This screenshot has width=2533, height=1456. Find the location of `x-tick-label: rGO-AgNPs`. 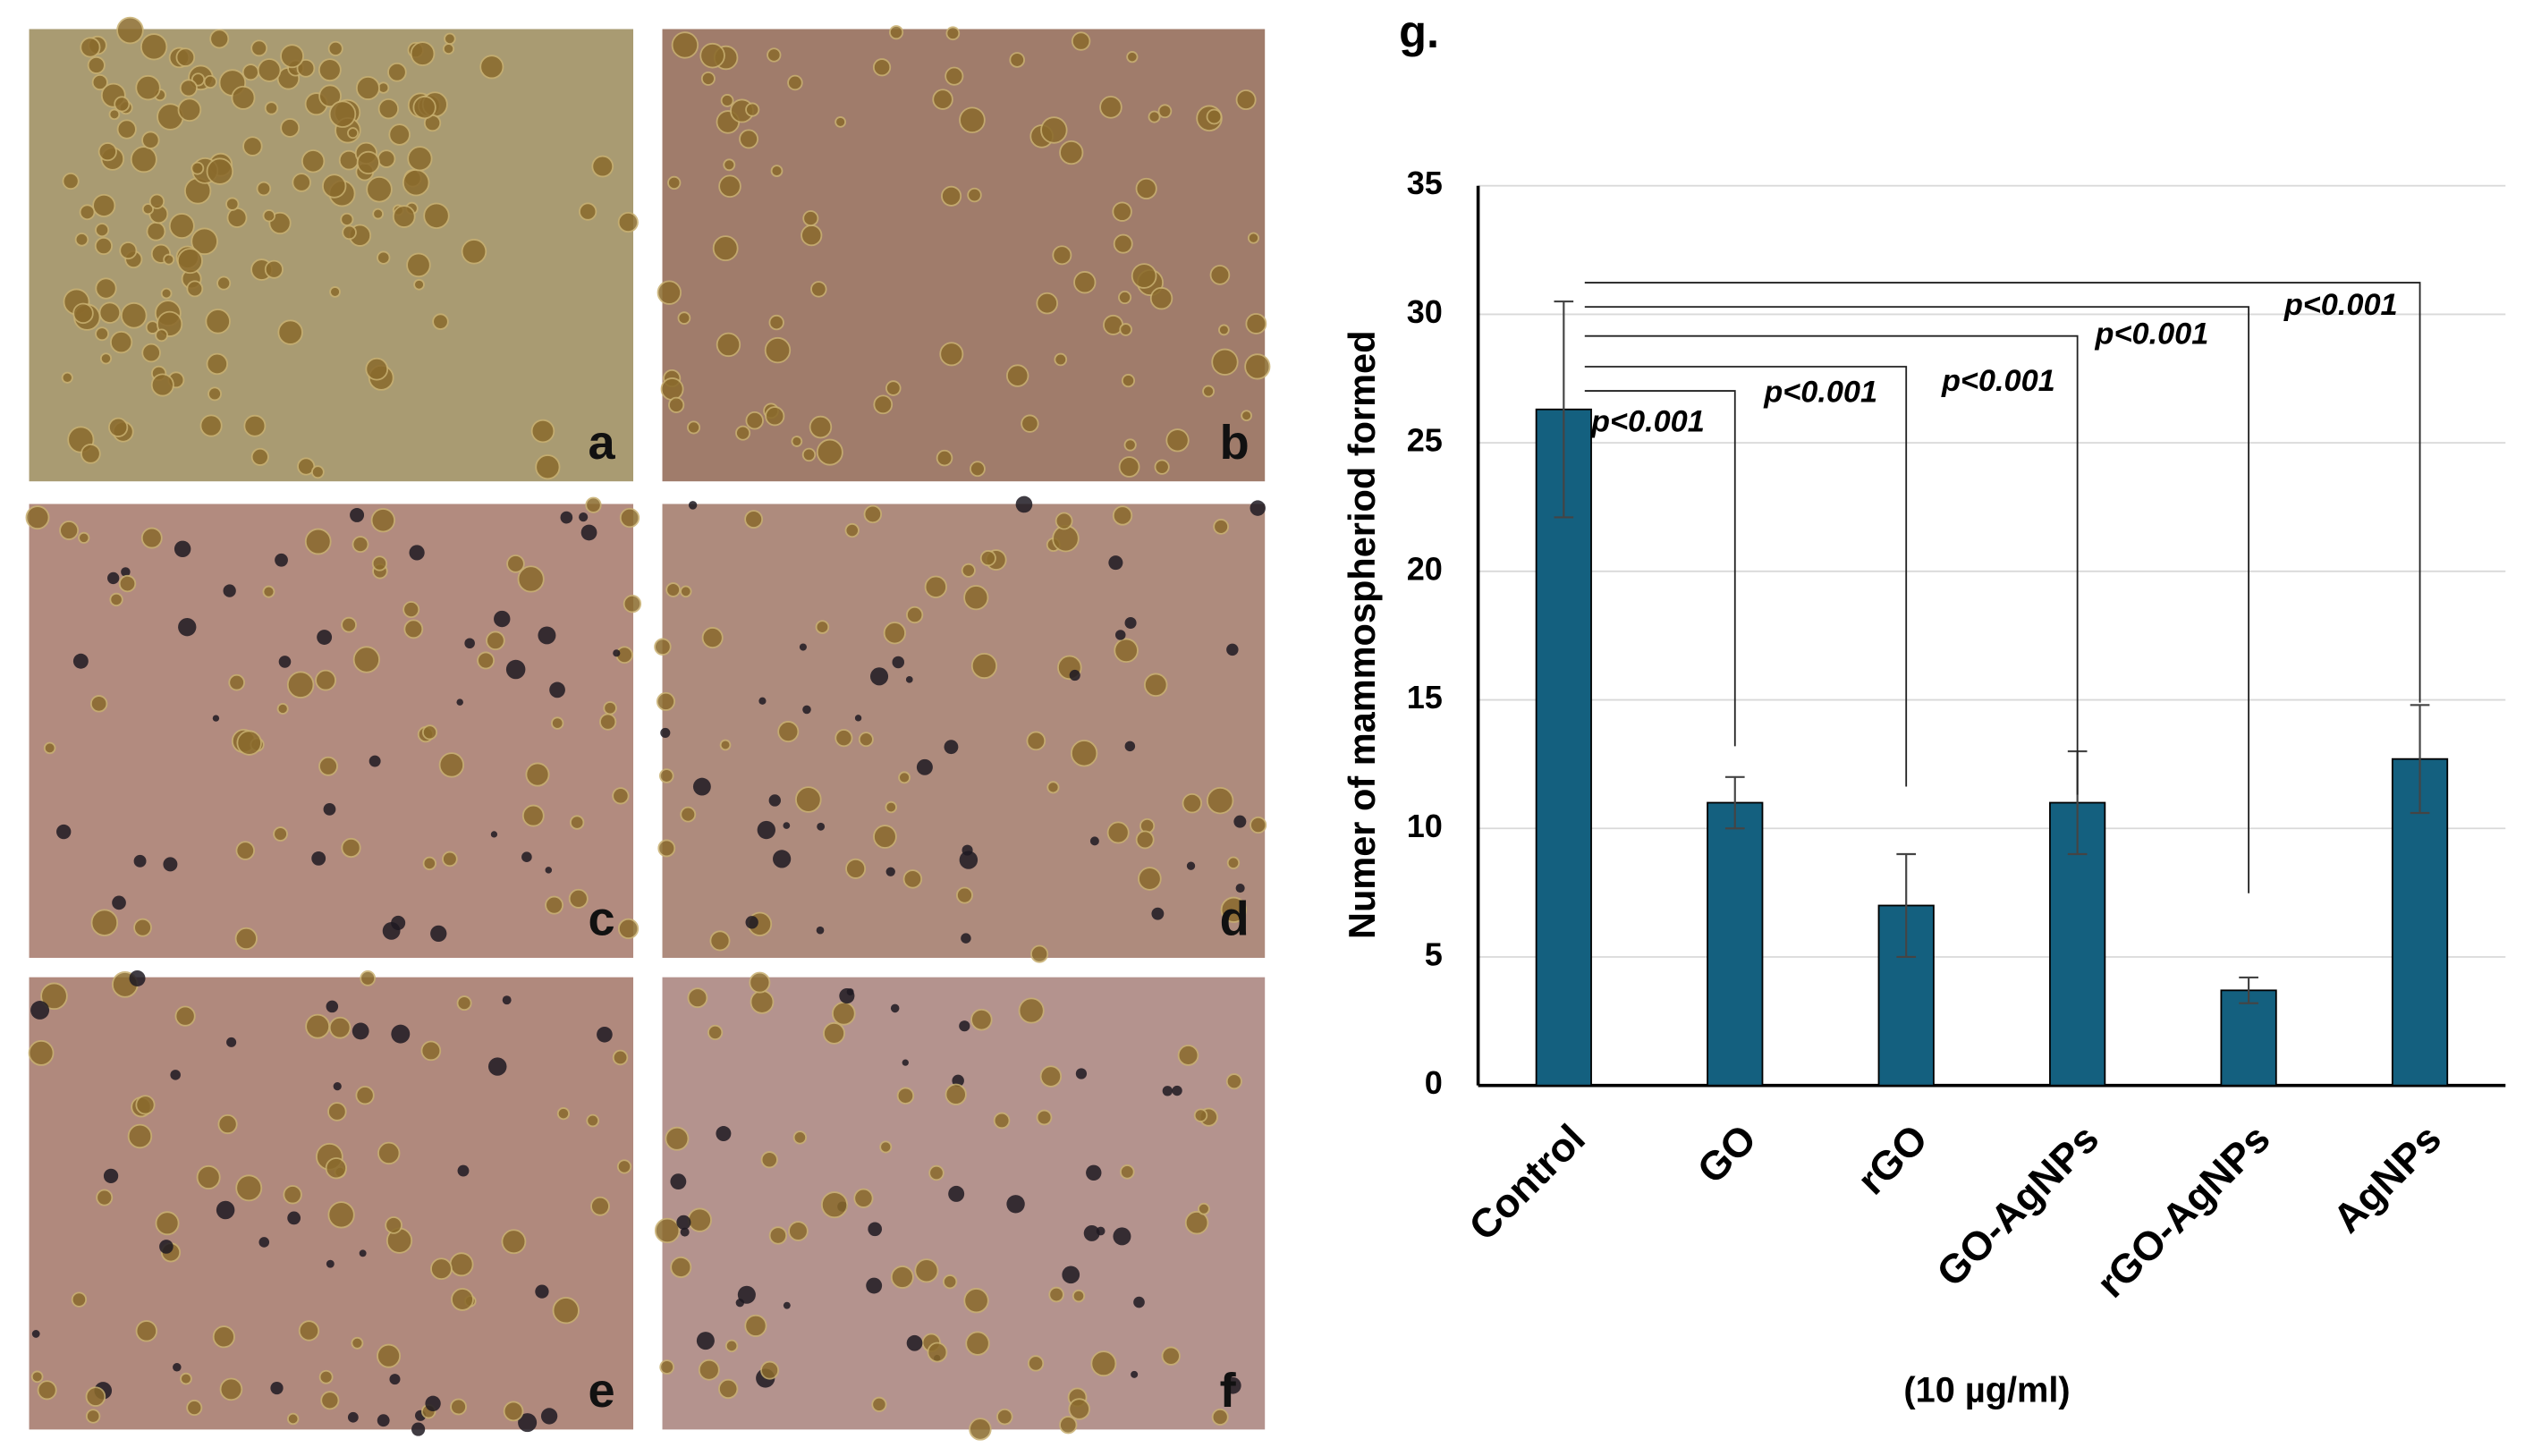

x-tick-label: rGO-AgNPs is located at coordinates (2183, 1210).